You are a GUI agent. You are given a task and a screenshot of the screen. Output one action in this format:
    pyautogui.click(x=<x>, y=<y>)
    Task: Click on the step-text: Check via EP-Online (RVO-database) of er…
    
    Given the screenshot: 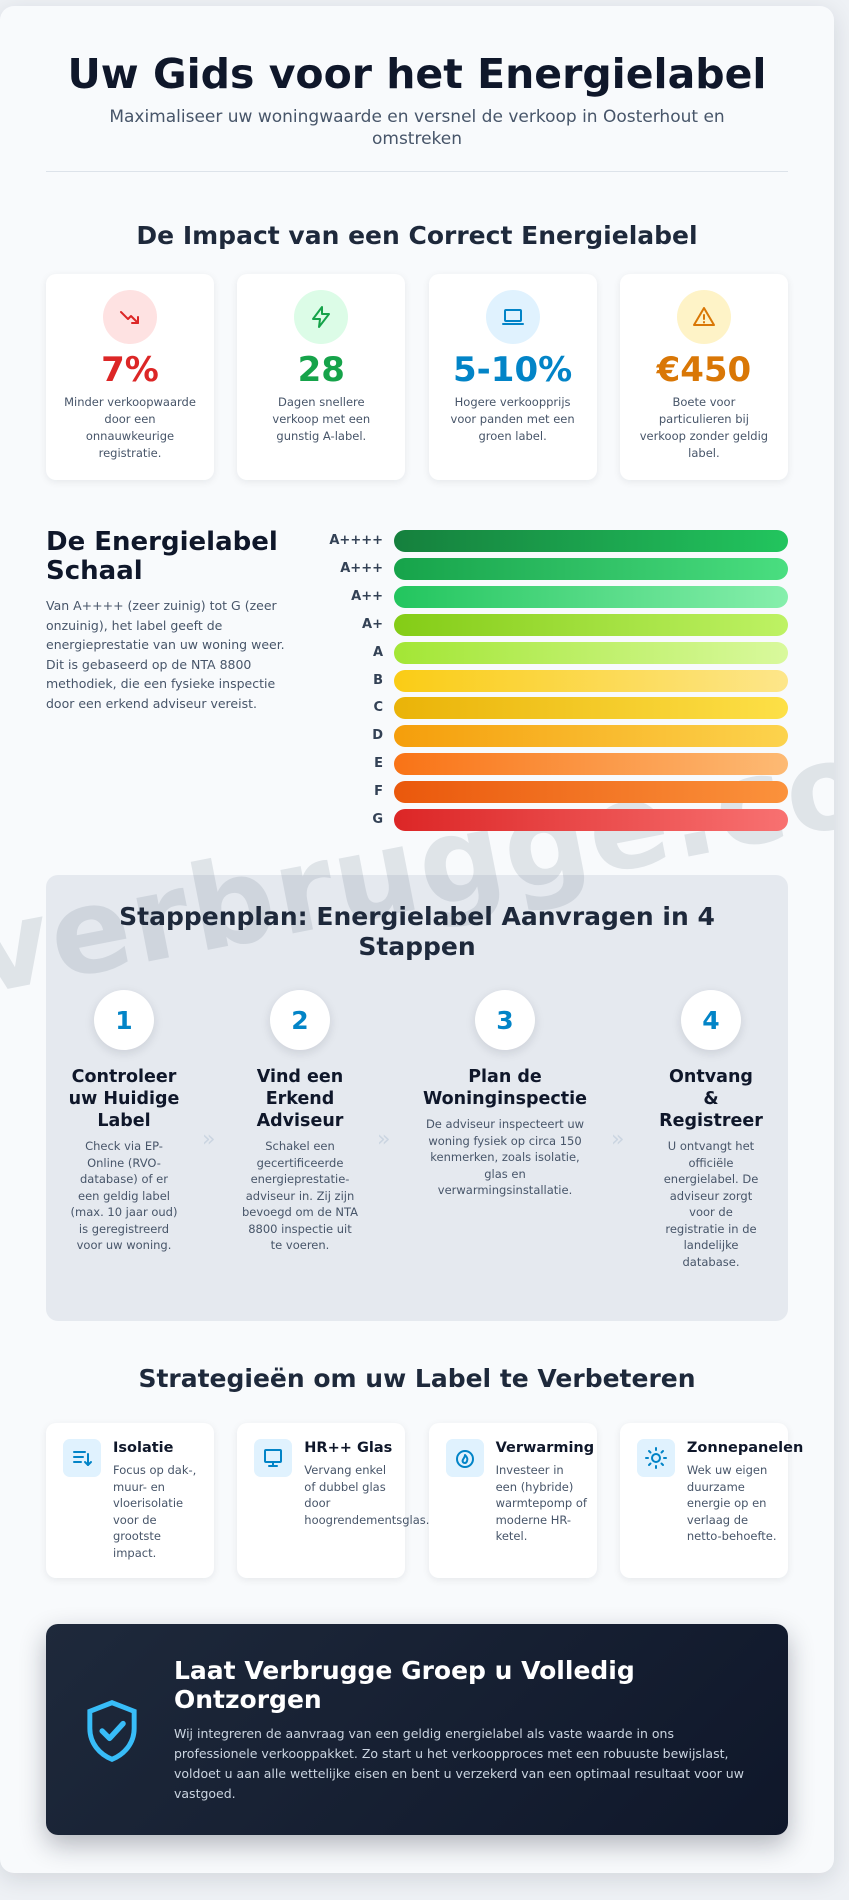 What is the action you would take?
    pyautogui.click(x=124, y=1195)
    